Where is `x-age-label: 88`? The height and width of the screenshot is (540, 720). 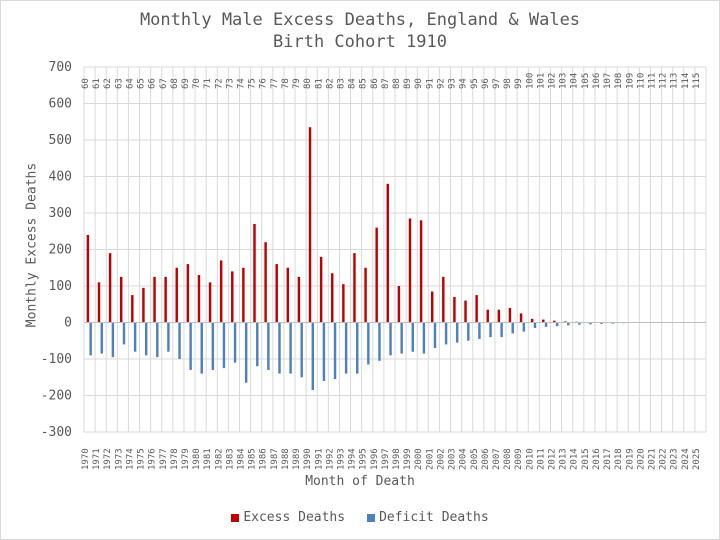 x-age-label: 88 is located at coordinates (397, 83).